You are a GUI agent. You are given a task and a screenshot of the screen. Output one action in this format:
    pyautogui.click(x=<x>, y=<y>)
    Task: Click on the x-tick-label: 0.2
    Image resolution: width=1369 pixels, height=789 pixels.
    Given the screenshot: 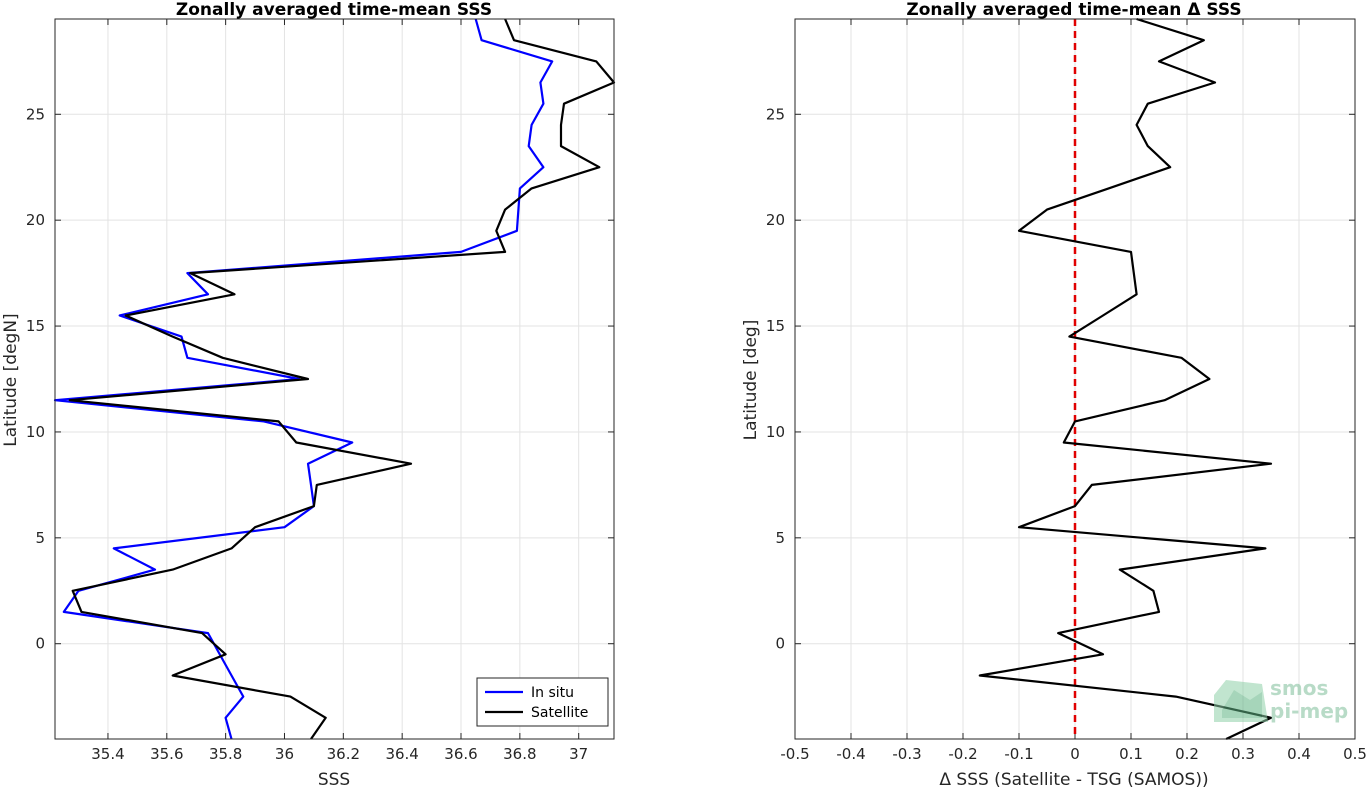 What is the action you would take?
    pyautogui.click(x=1187, y=754)
    